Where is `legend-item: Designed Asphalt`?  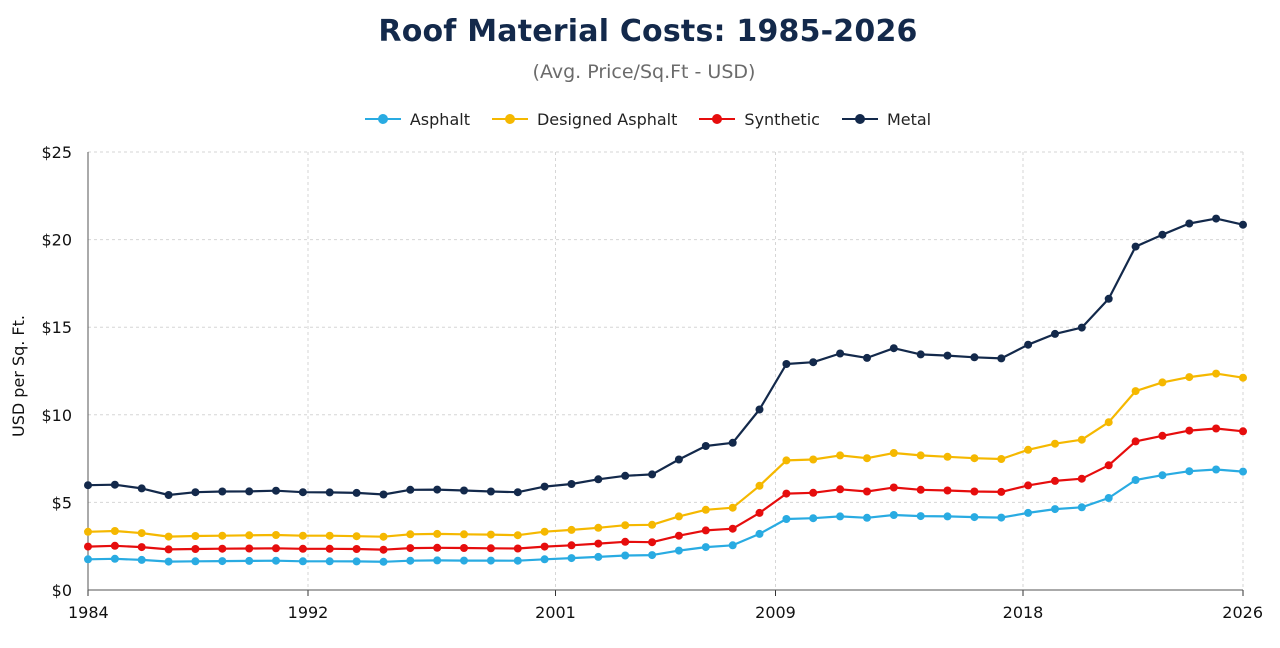 legend-item: Designed Asphalt is located at coordinates (584, 119).